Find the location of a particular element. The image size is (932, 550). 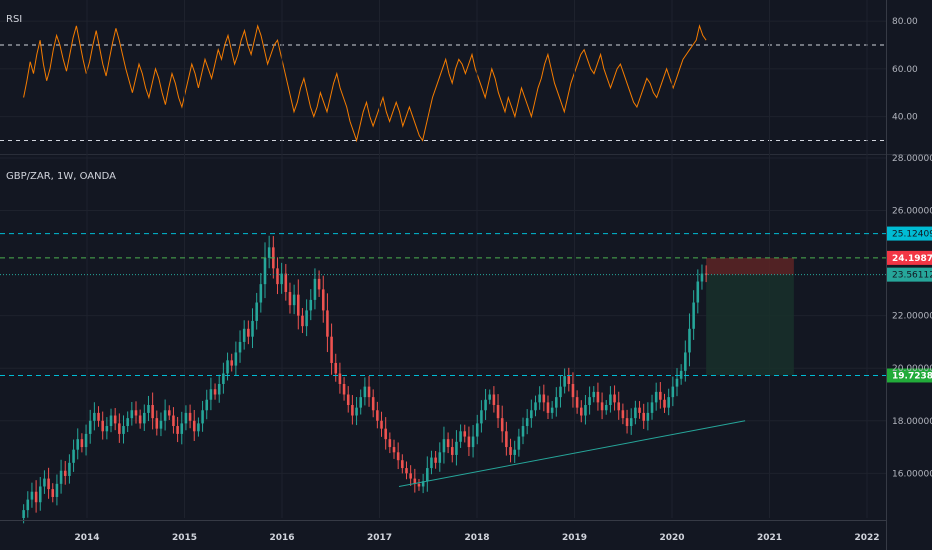

rsi-price-axis: 80.00 60.00 40.00 is located at coordinates (905, 69).